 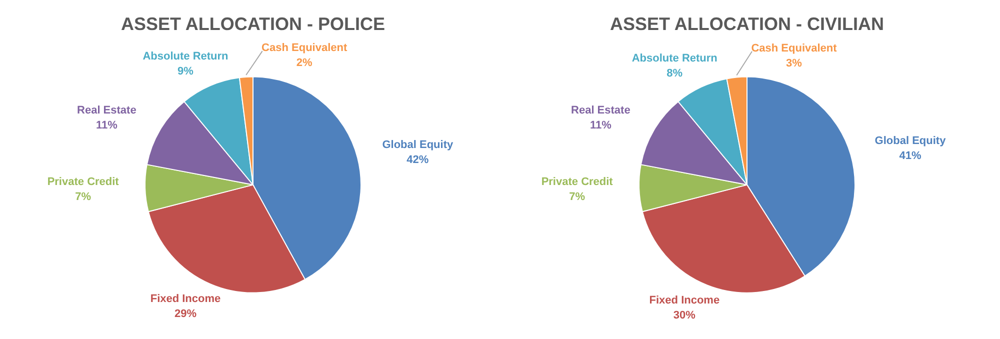 What do you see at coordinates (185, 314) in the screenshot?
I see `data-label: 29%` at bounding box center [185, 314].